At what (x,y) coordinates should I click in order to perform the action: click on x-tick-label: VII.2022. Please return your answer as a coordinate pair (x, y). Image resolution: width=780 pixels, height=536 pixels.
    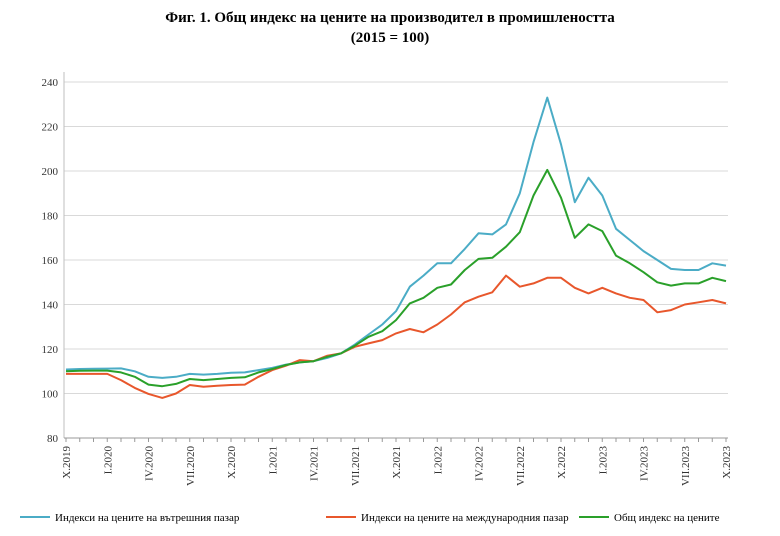
    Looking at the image, I should click on (521, 466).